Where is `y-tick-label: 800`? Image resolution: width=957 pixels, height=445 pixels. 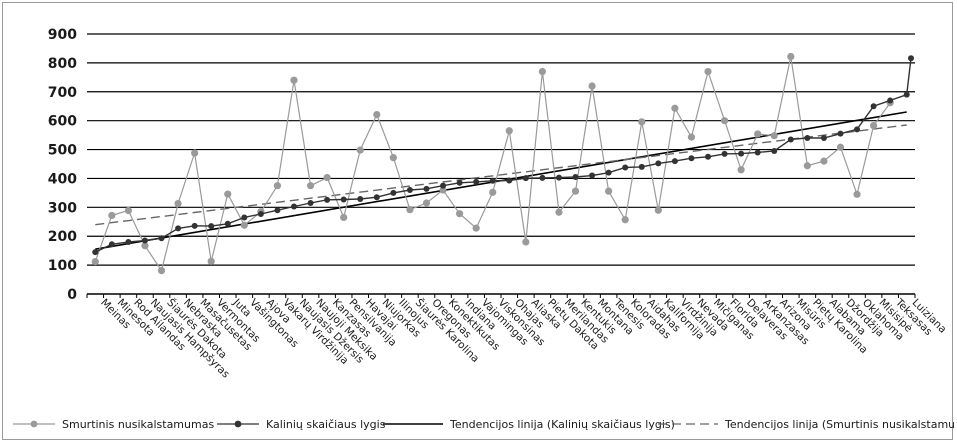
y-tick-label: 800 is located at coordinates (62, 64).